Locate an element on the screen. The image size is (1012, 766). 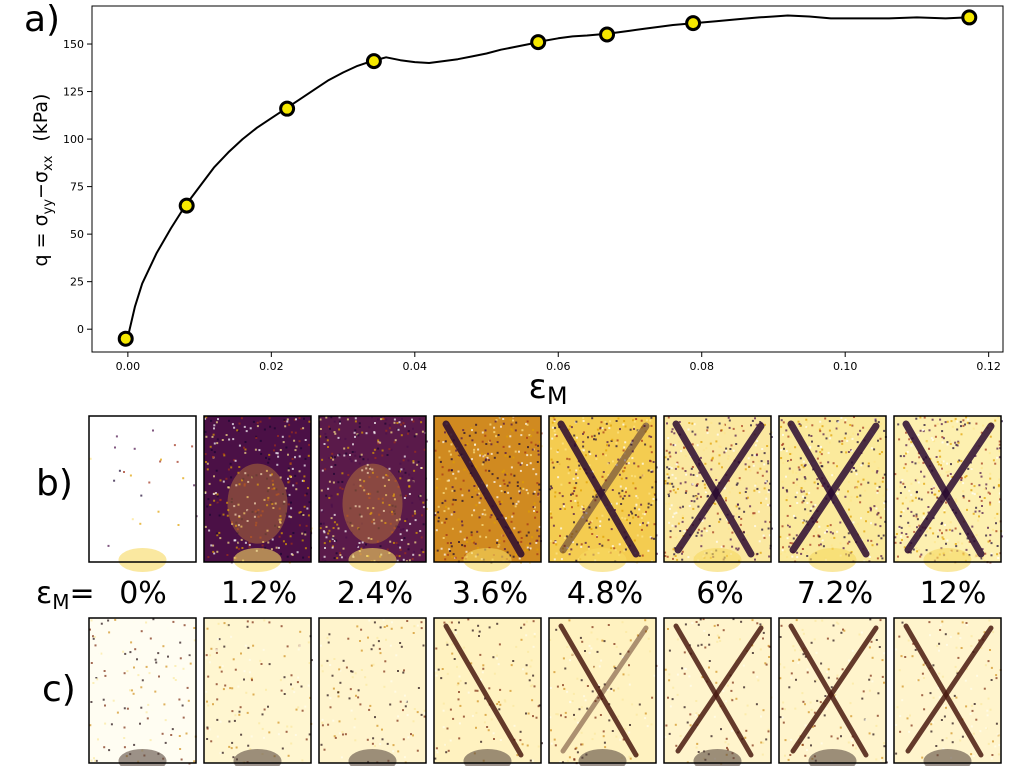
panel-label-a: a) is located at coordinates (42, 20).